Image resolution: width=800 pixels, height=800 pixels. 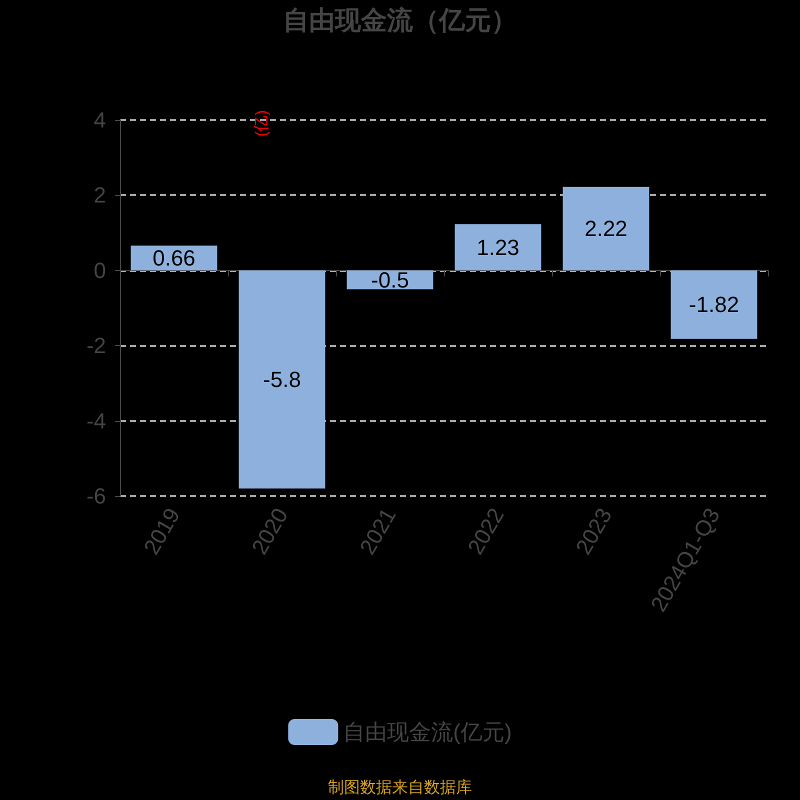 I want to click on data-label: 1.23, so click(x=498, y=247).